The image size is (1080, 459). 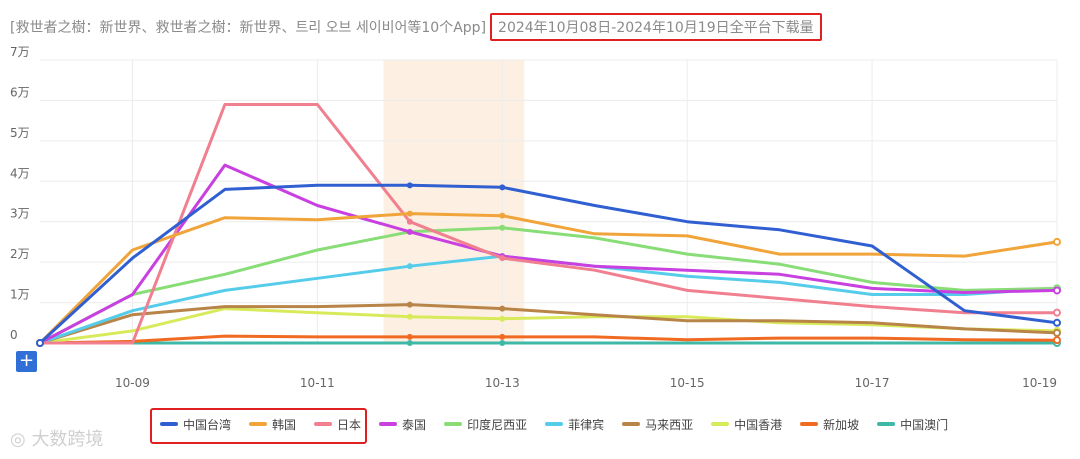 What do you see at coordinates (20, 254) in the screenshot?
I see `y-tick-label: 2万` at bounding box center [20, 254].